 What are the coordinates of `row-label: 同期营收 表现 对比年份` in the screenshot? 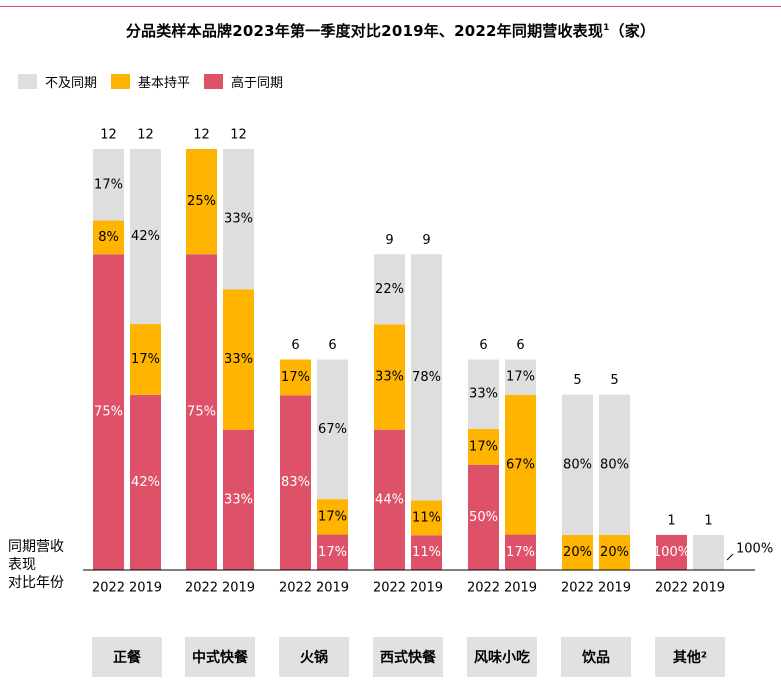 It's located at (36, 565).